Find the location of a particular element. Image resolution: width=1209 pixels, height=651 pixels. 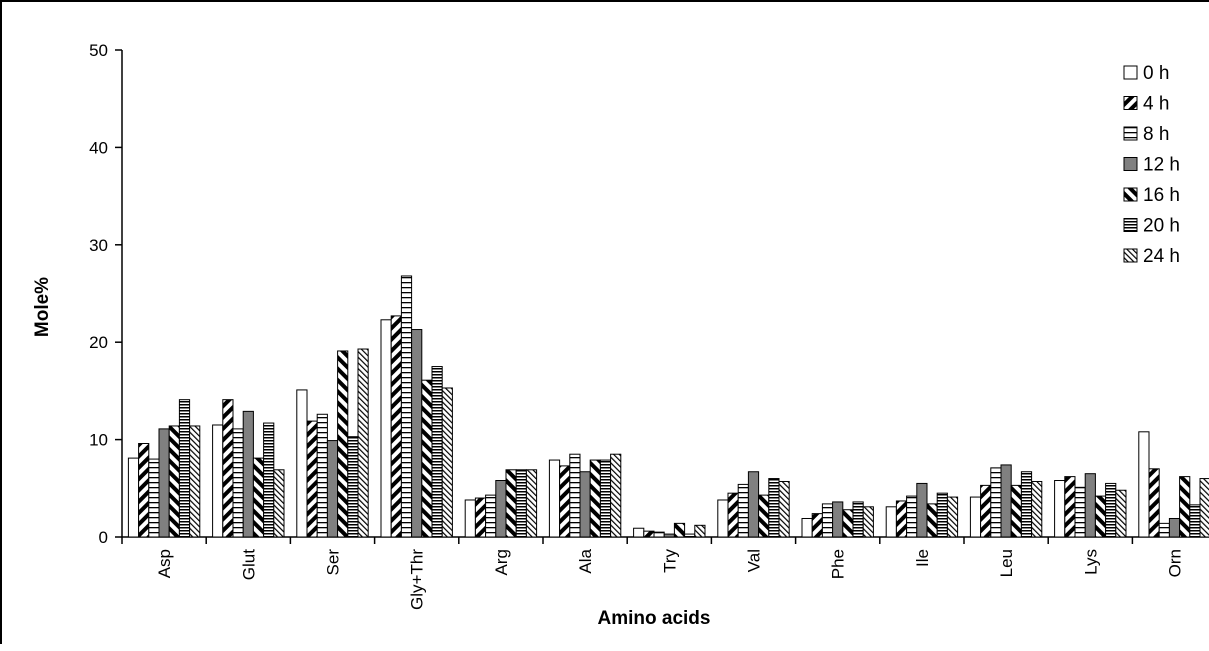

x-axis-title: Amino acids is located at coordinates (654, 618).